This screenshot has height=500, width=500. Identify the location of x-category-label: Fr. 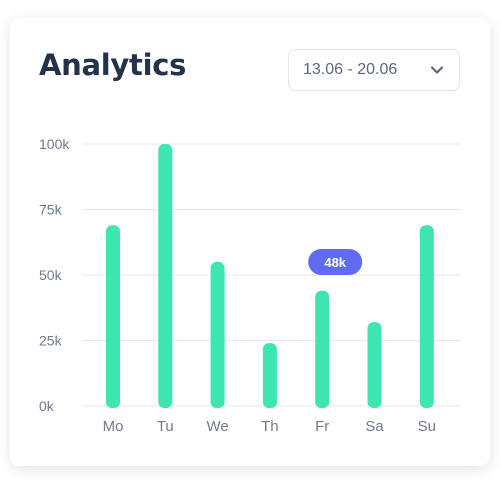
(322, 426).